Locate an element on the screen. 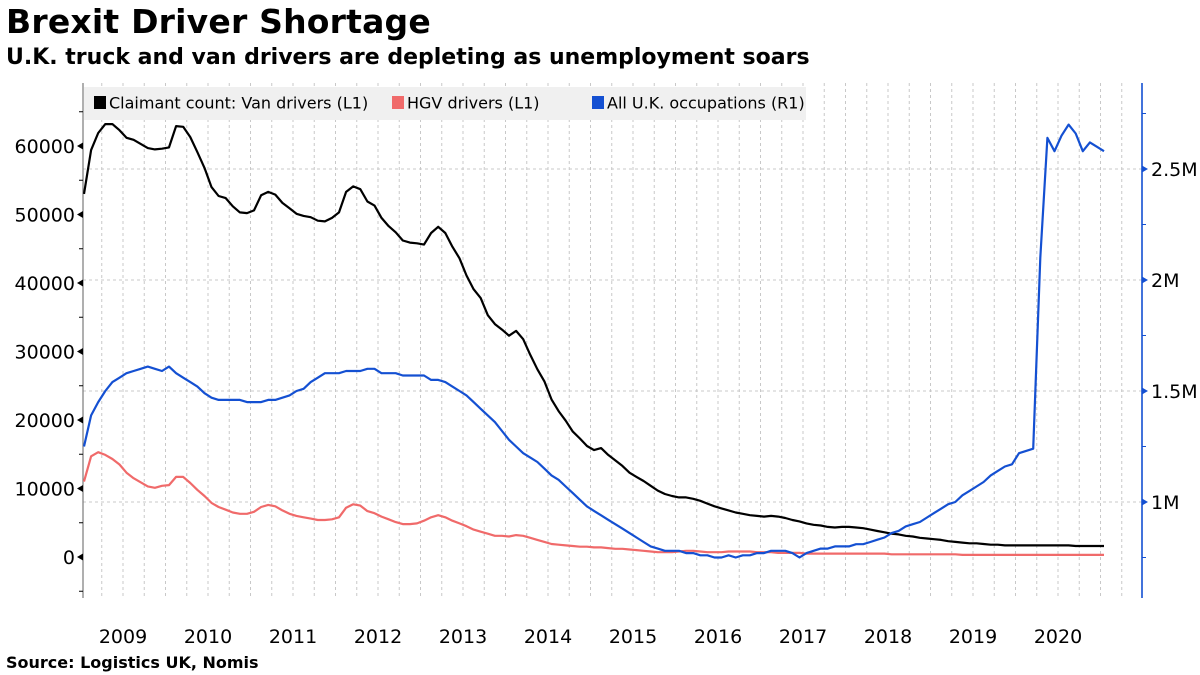 Image resolution: width=1200 pixels, height=675 pixels. left-axis-tick-label: 20000 is located at coordinates (45, 421).